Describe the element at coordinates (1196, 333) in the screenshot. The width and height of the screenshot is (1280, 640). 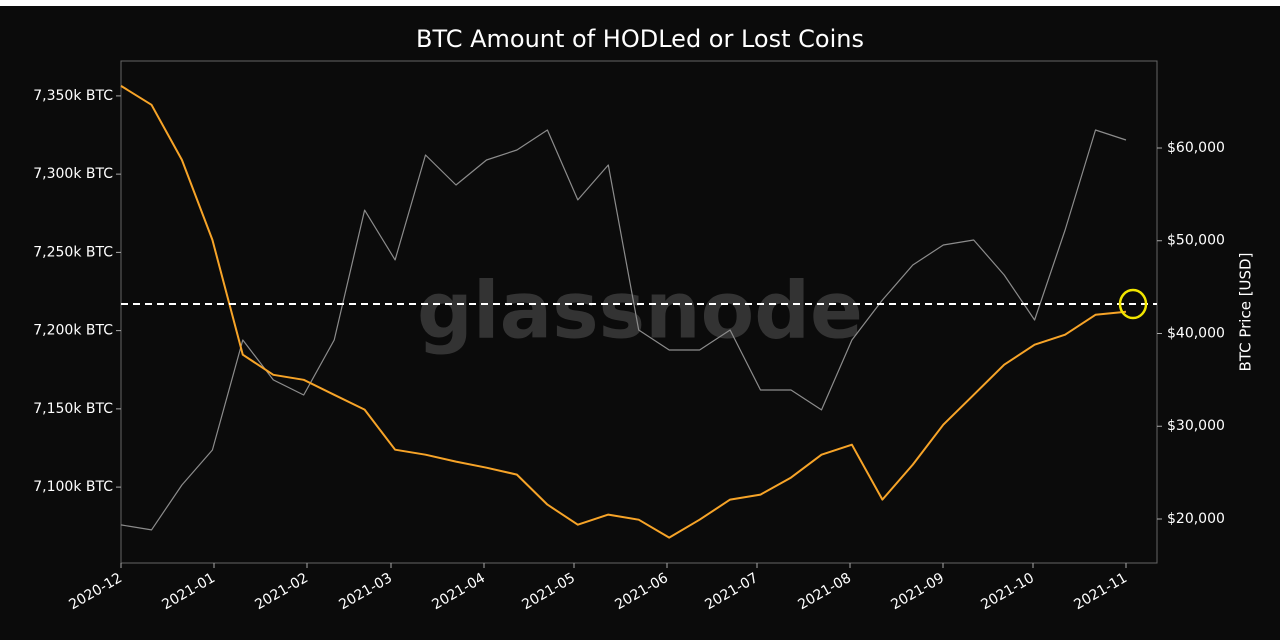
I see `y2-tick-label: $40,000` at that location.